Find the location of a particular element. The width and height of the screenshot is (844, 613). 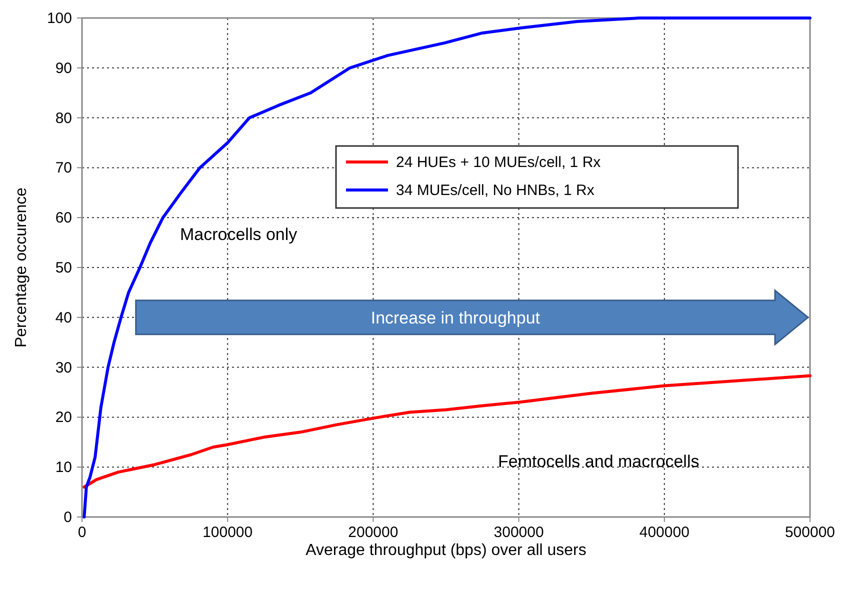

y-tick-label: 100 is located at coordinates (59, 18).